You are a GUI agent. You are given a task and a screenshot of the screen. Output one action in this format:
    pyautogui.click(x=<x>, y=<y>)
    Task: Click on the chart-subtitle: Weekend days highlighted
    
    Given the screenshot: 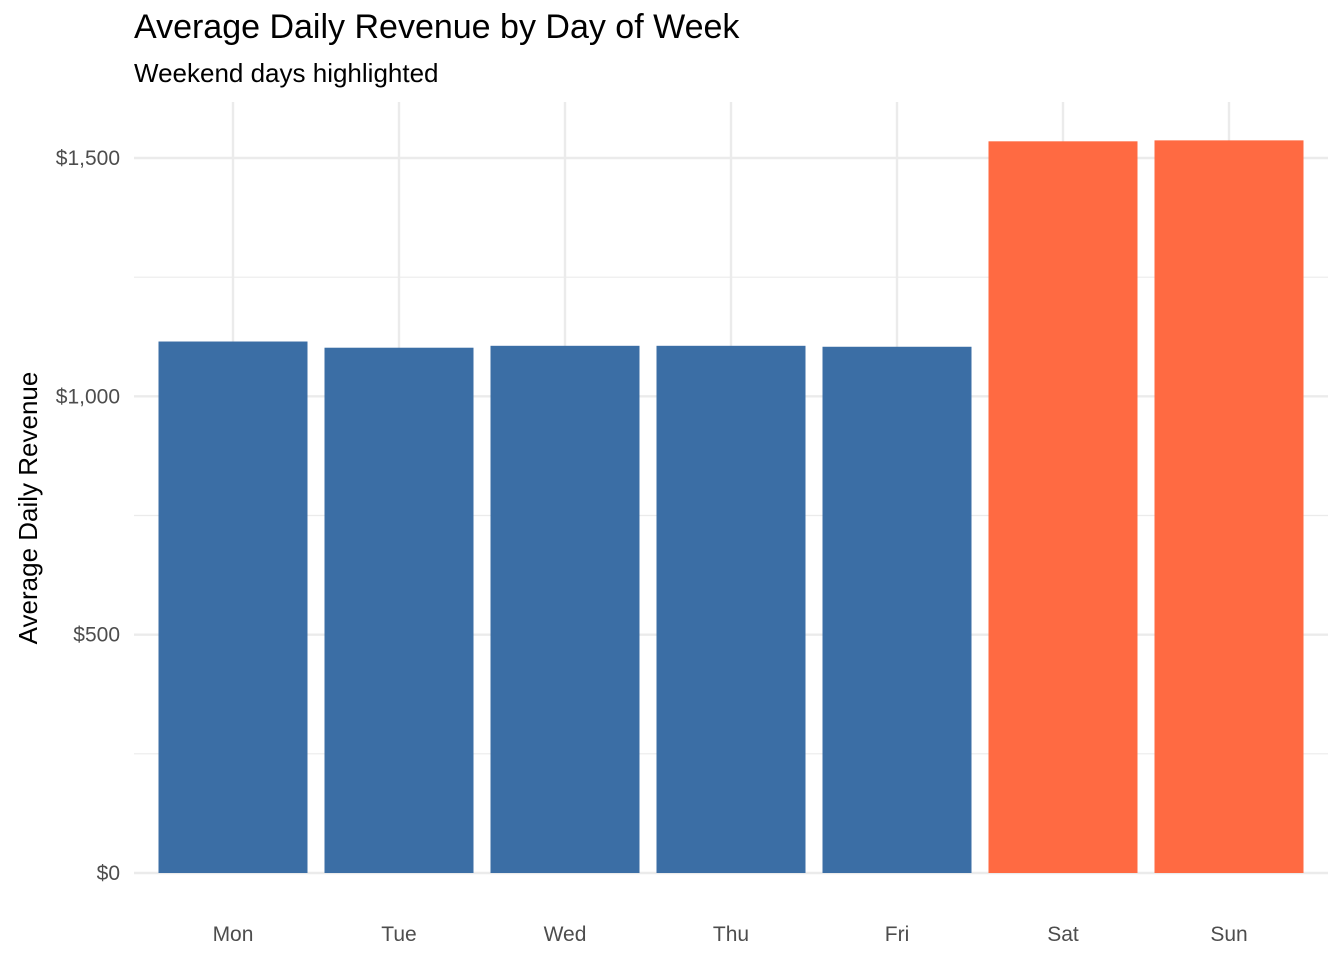 What is the action you would take?
    pyautogui.click(x=286, y=73)
    